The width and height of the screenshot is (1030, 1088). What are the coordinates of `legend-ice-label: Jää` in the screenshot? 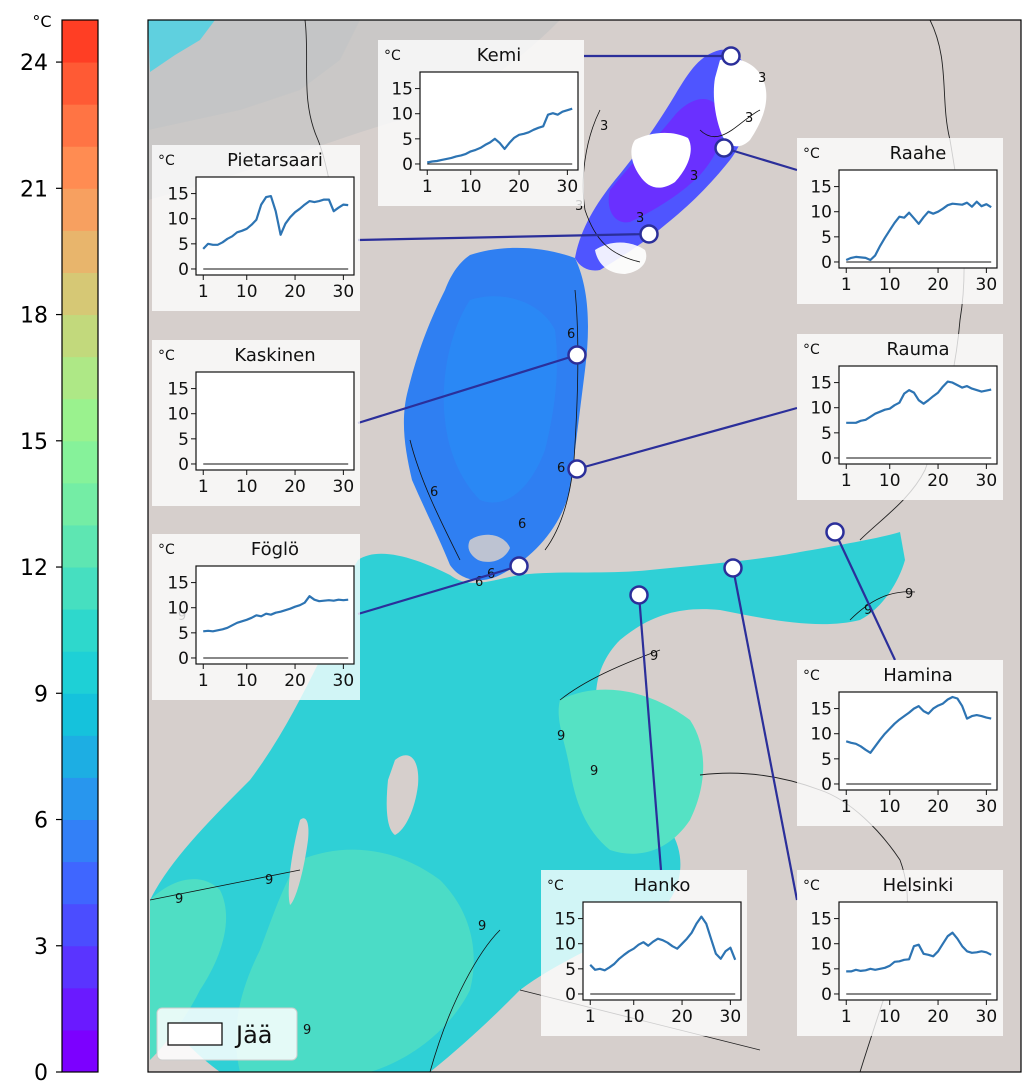 It's located at (253, 1035).